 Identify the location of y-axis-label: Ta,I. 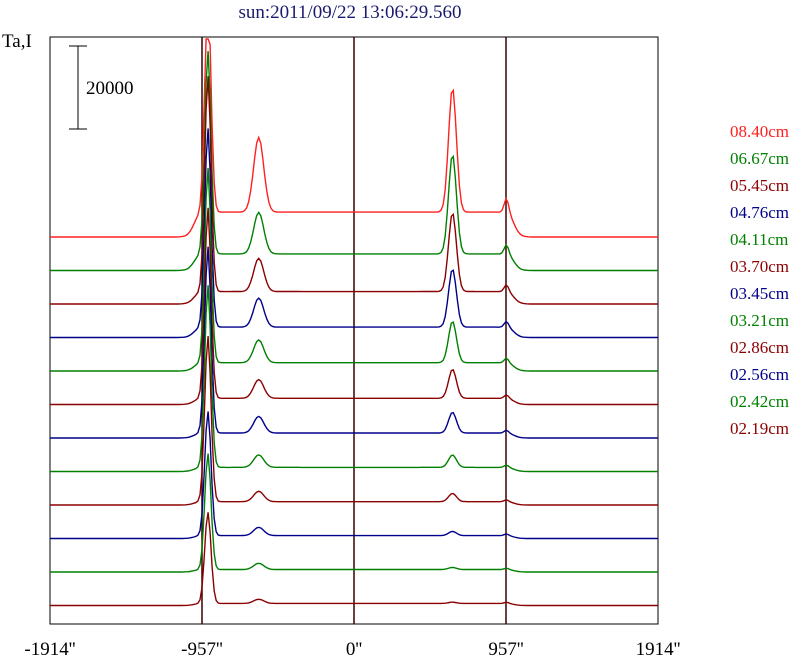
(17, 41).